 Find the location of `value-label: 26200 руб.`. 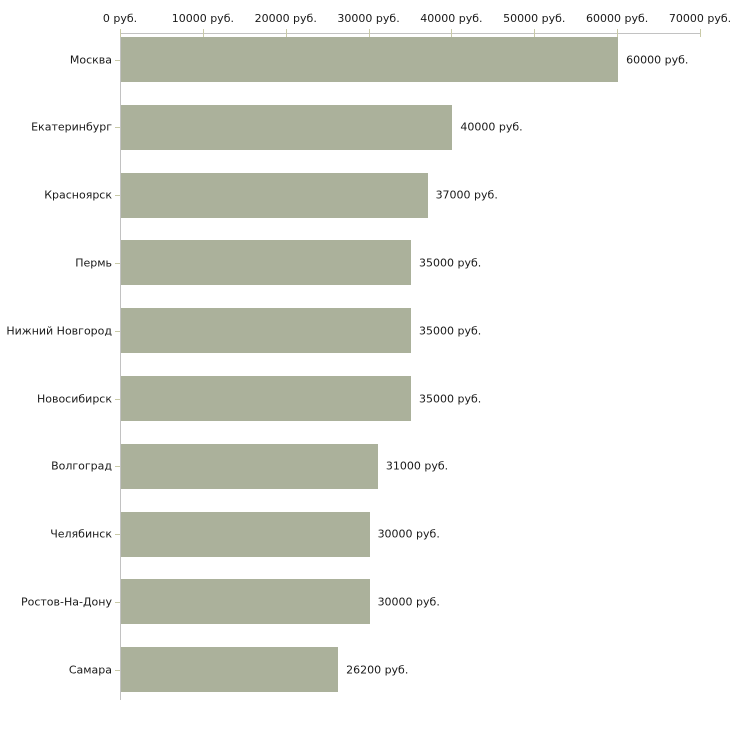

value-label: 26200 руб. is located at coordinates (377, 670).